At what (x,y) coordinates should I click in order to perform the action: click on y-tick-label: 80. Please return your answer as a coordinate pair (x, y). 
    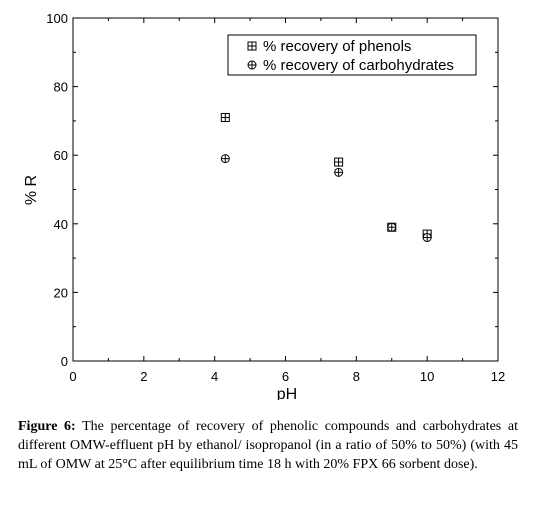
    Looking at the image, I should click on (61, 87).